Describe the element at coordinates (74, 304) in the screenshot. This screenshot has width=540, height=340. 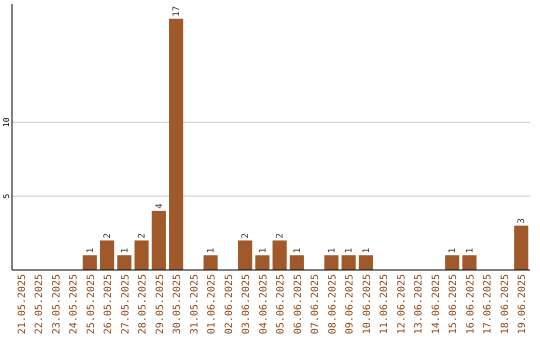
I see `x-tick-label: 24.05.2025` at that location.